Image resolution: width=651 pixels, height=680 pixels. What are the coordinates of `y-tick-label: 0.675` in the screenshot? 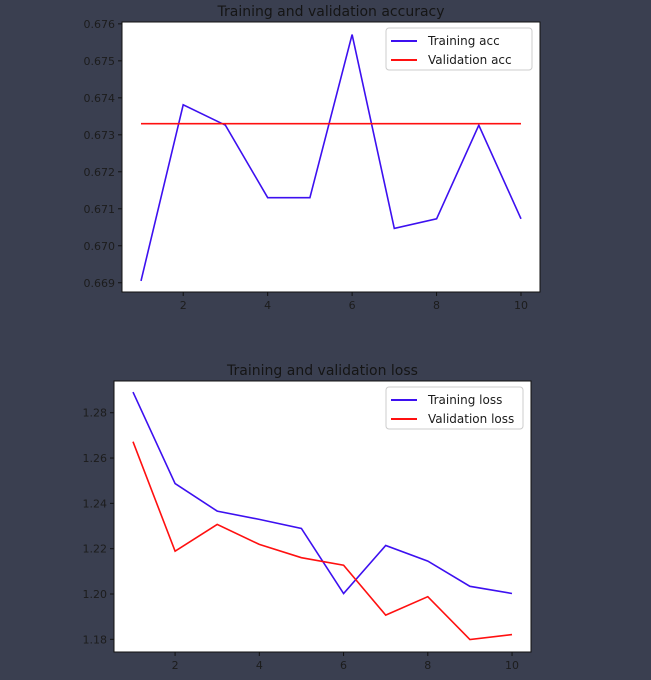 It's located at (100, 61).